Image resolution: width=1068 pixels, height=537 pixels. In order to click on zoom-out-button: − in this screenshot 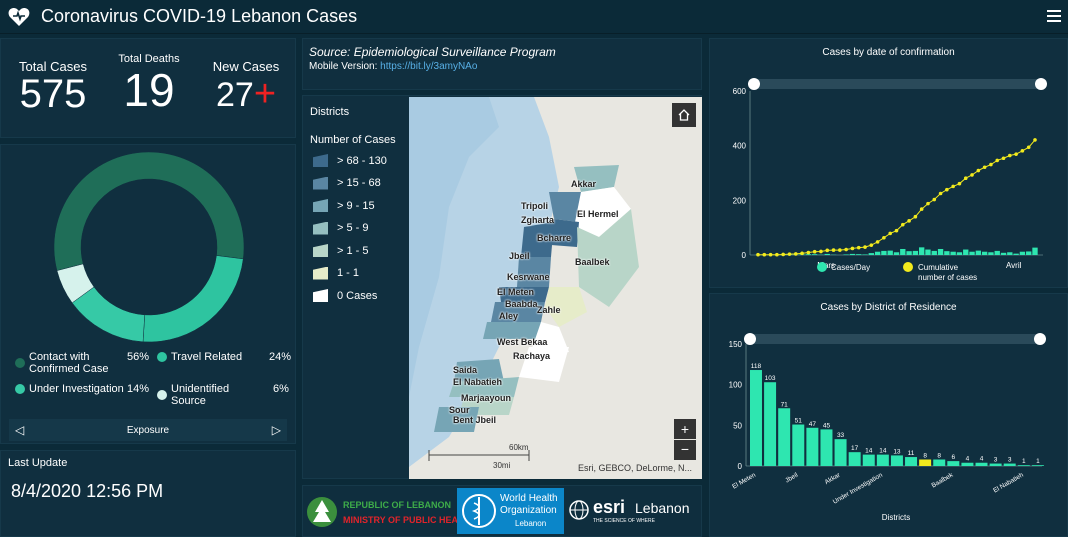, I will do `click(685, 450)`.